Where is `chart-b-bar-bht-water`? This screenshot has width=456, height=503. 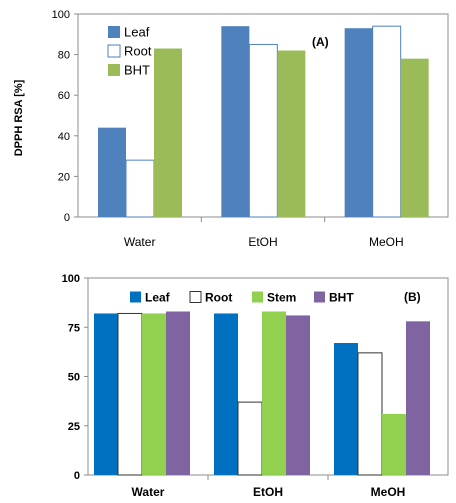 chart-b-bar-bht-water is located at coordinates (178, 393).